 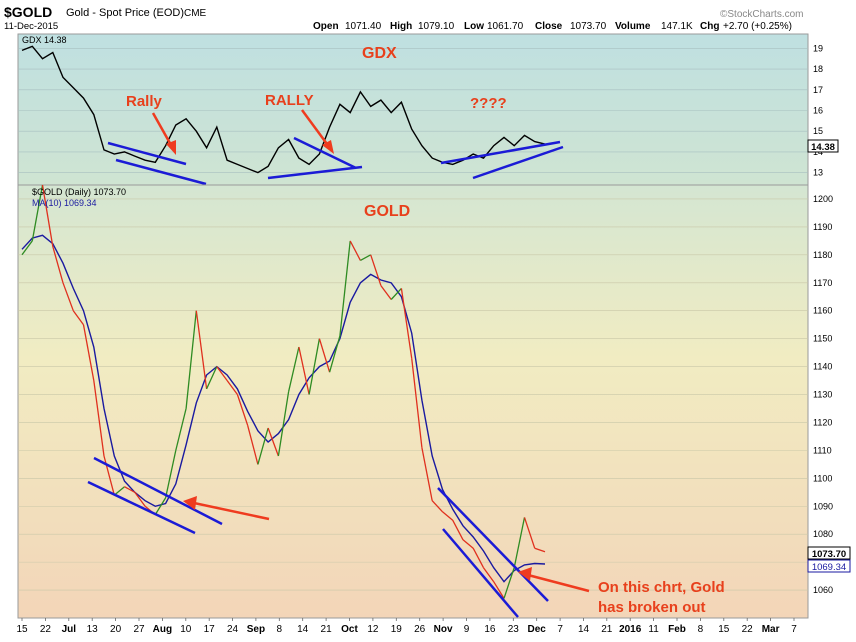 I want to click on gold-last-value: 1073.70, so click(x=829, y=554).